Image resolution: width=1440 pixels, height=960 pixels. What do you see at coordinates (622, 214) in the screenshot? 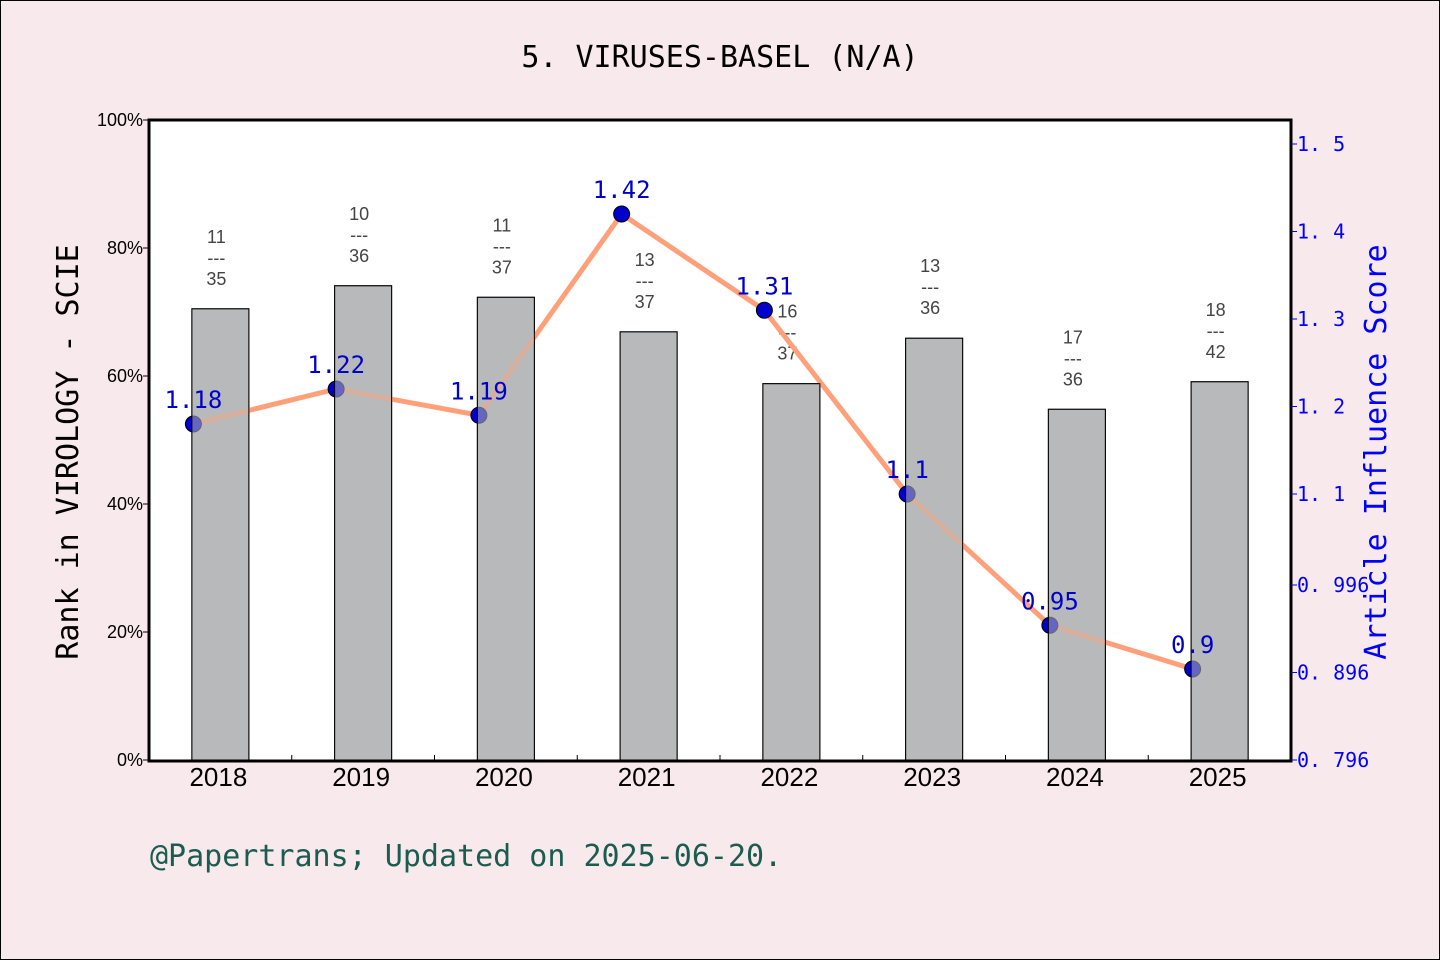
I see `score-point-2021` at bounding box center [622, 214].